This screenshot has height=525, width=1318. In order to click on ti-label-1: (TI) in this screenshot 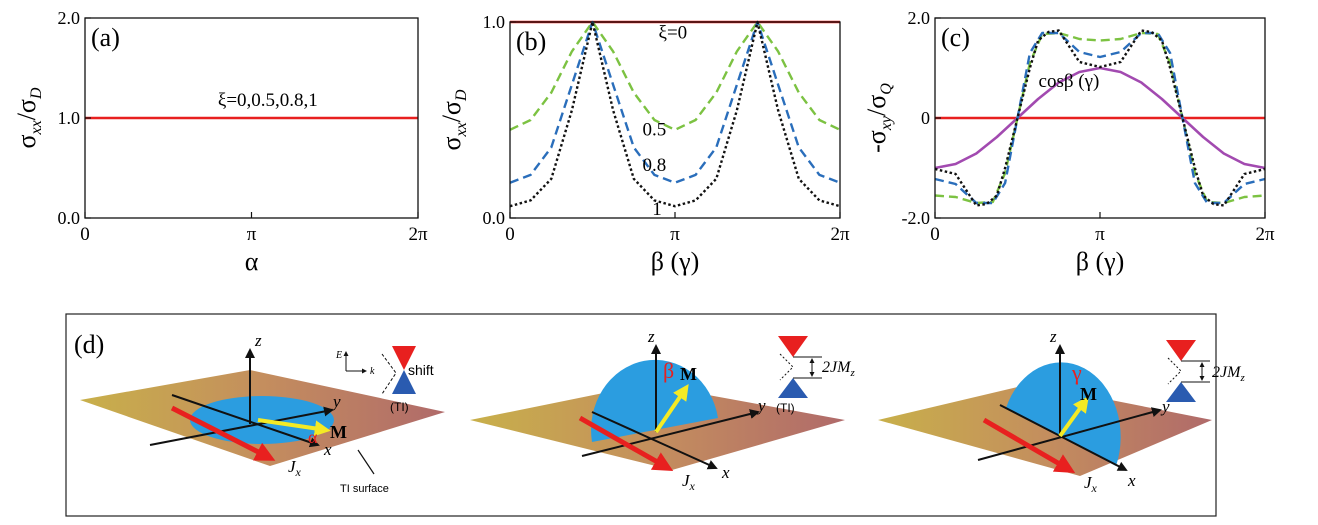, I will do `click(399, 407)`.